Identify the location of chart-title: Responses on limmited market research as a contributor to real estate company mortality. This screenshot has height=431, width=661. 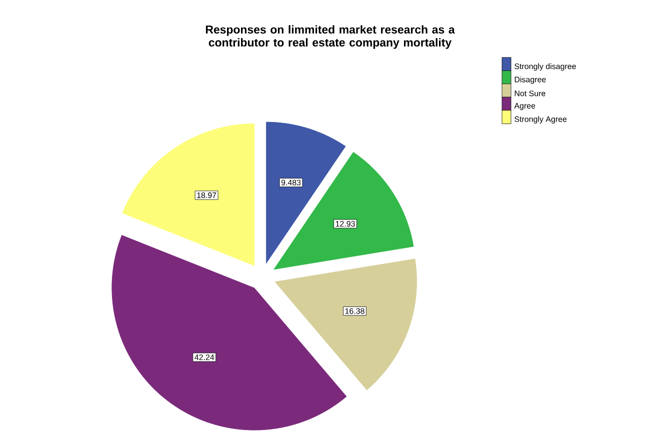
(330, 37).